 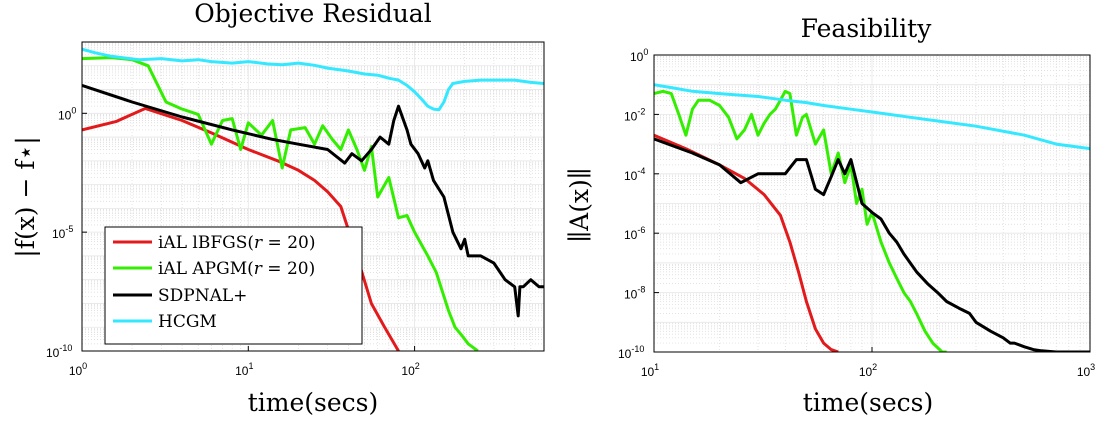 What do you see at coordinates (26, 196) in the screenshot?
I see `y-axis-label-objective: |f(x) − f⋆|` at bounding box center [26, 196].